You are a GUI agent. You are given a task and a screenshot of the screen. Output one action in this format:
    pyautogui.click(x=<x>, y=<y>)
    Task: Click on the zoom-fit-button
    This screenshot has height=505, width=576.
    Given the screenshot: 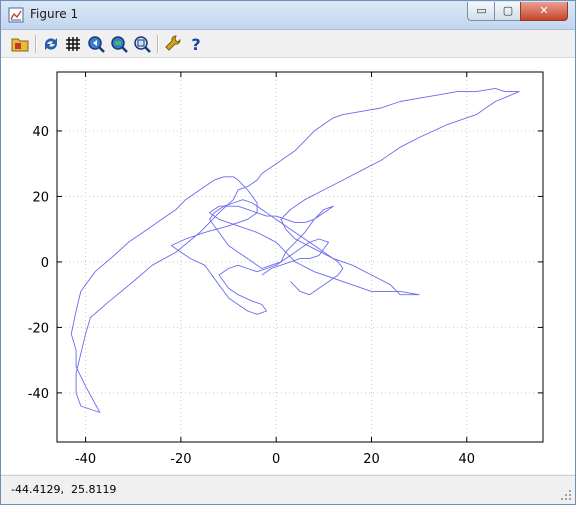 What is the action you would take?
    pyautogui.click(x=142, y=44)
    